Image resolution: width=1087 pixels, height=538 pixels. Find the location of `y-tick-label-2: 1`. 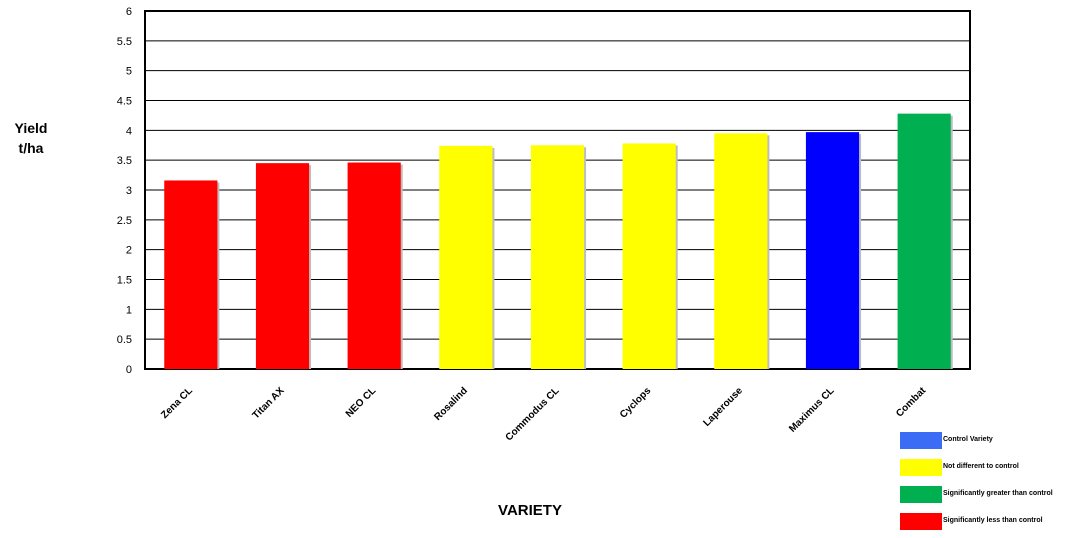

y-tick-label-2: 1 is located at coordinates (129, 310).